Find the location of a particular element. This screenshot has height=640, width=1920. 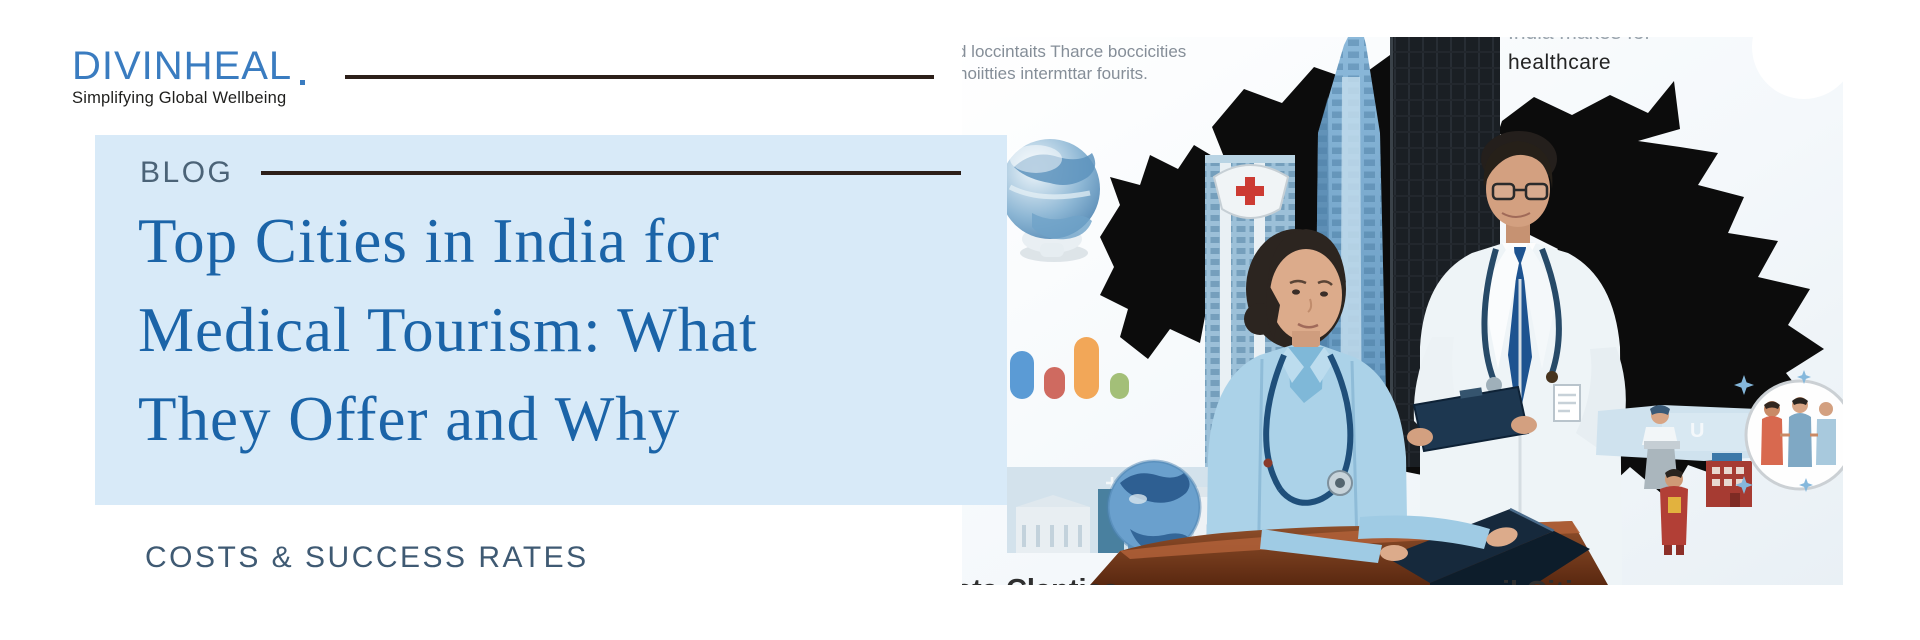

kicker-label: BLOG is located at coordinates (187, 172).